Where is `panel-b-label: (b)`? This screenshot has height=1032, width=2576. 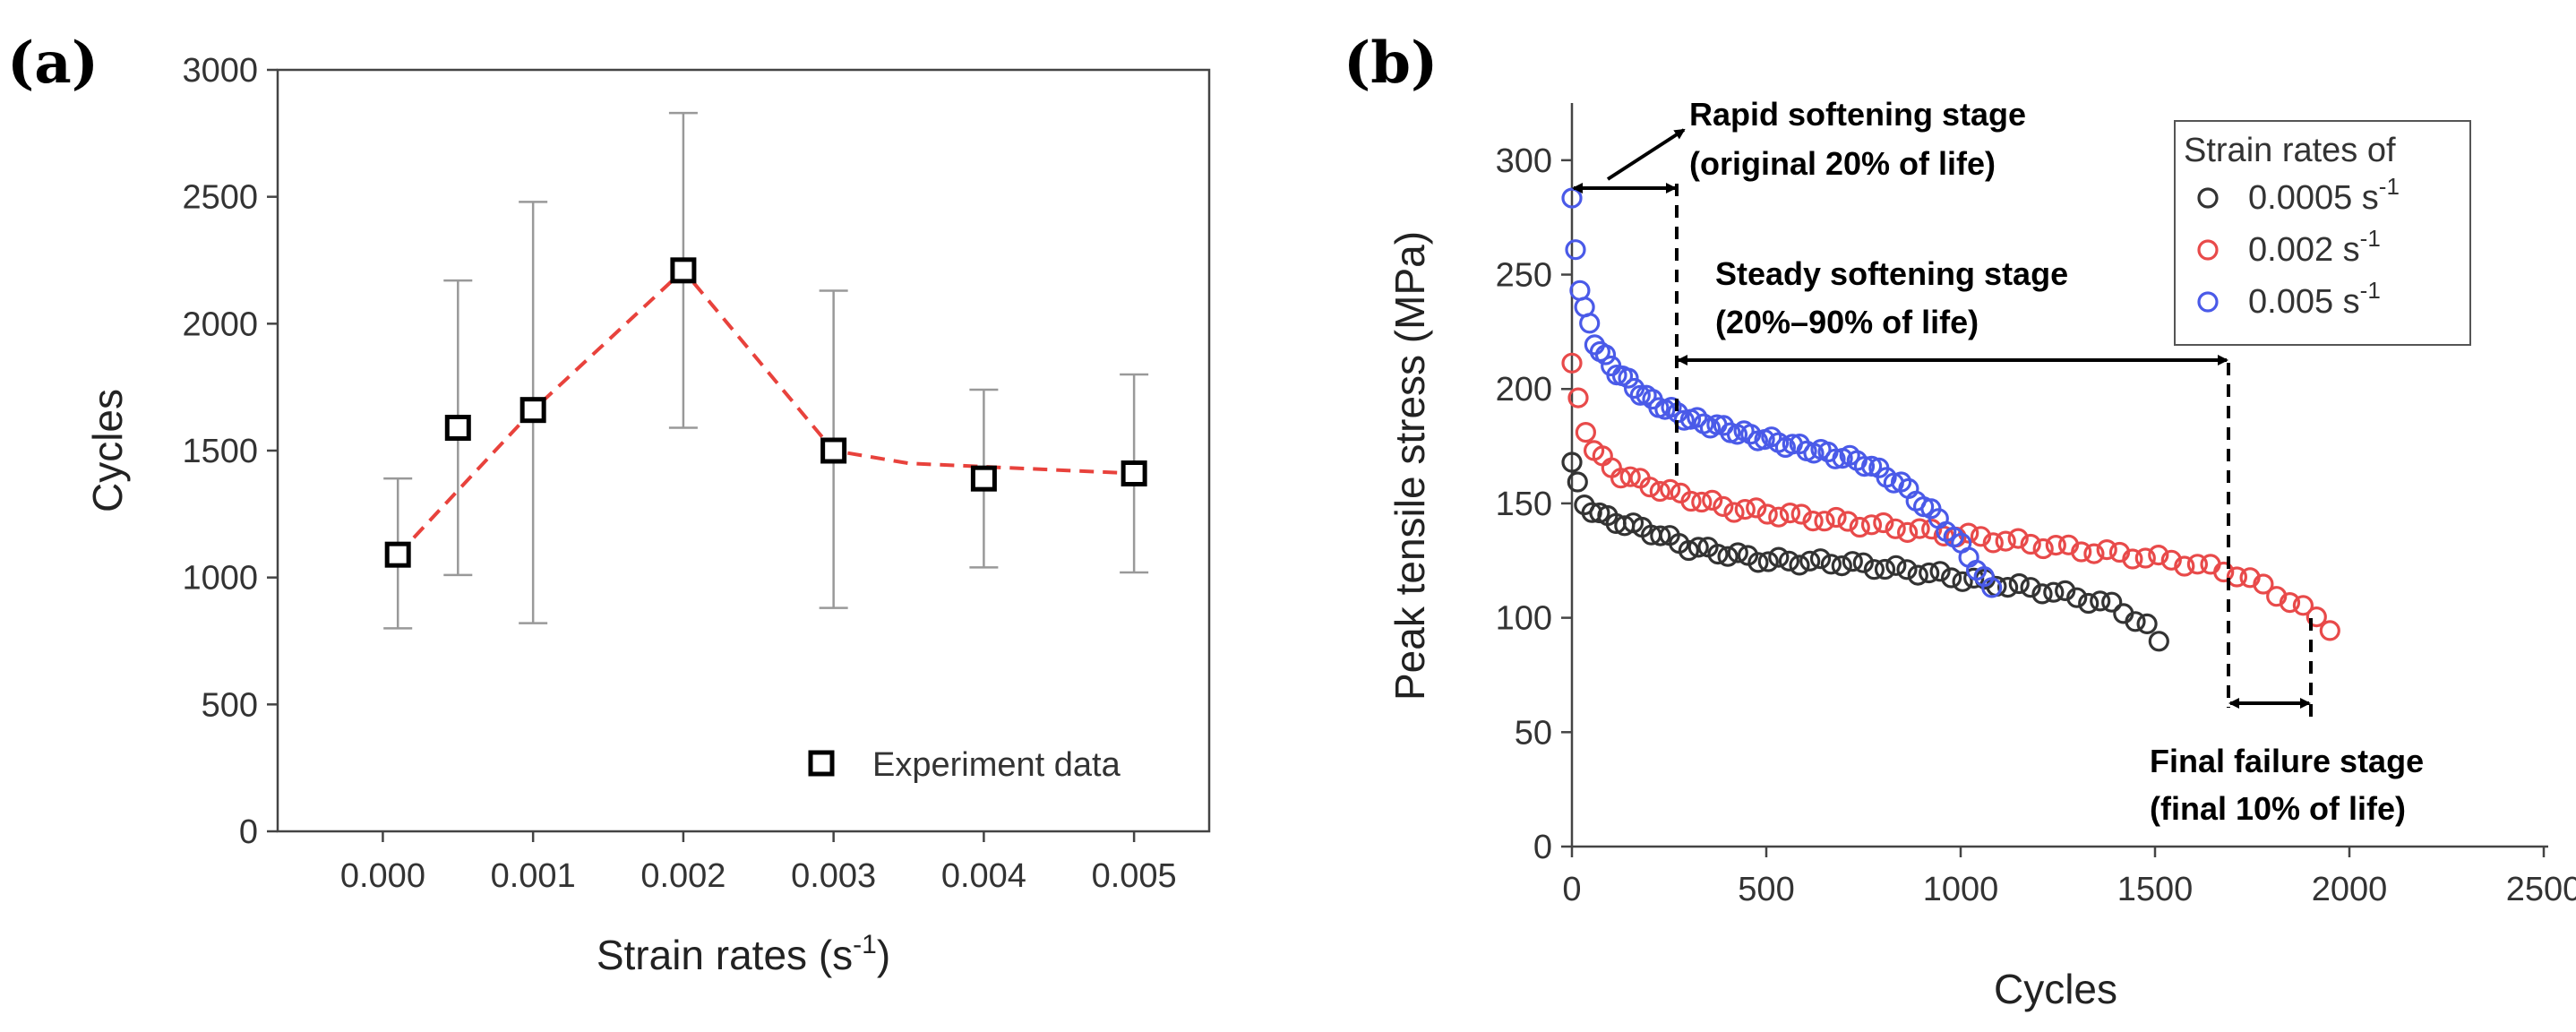
panel-b-label: (b) is located at coordinates (1391, 63).